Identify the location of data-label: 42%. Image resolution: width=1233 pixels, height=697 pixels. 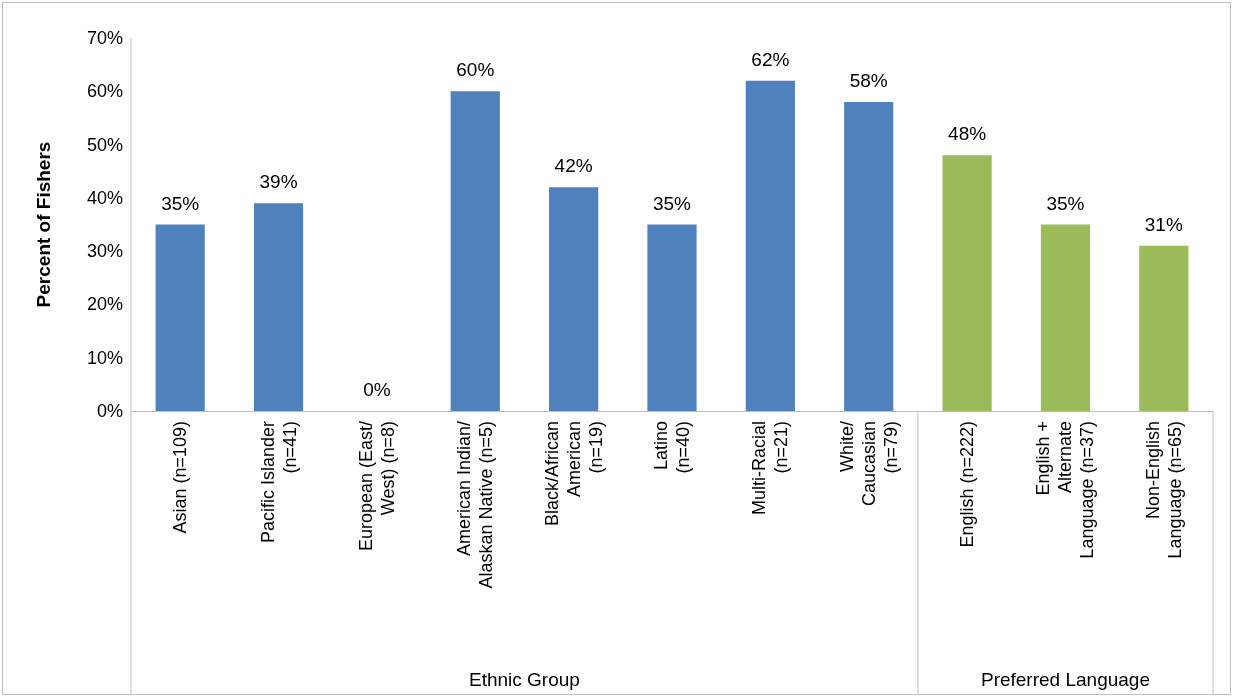
(573, 166).